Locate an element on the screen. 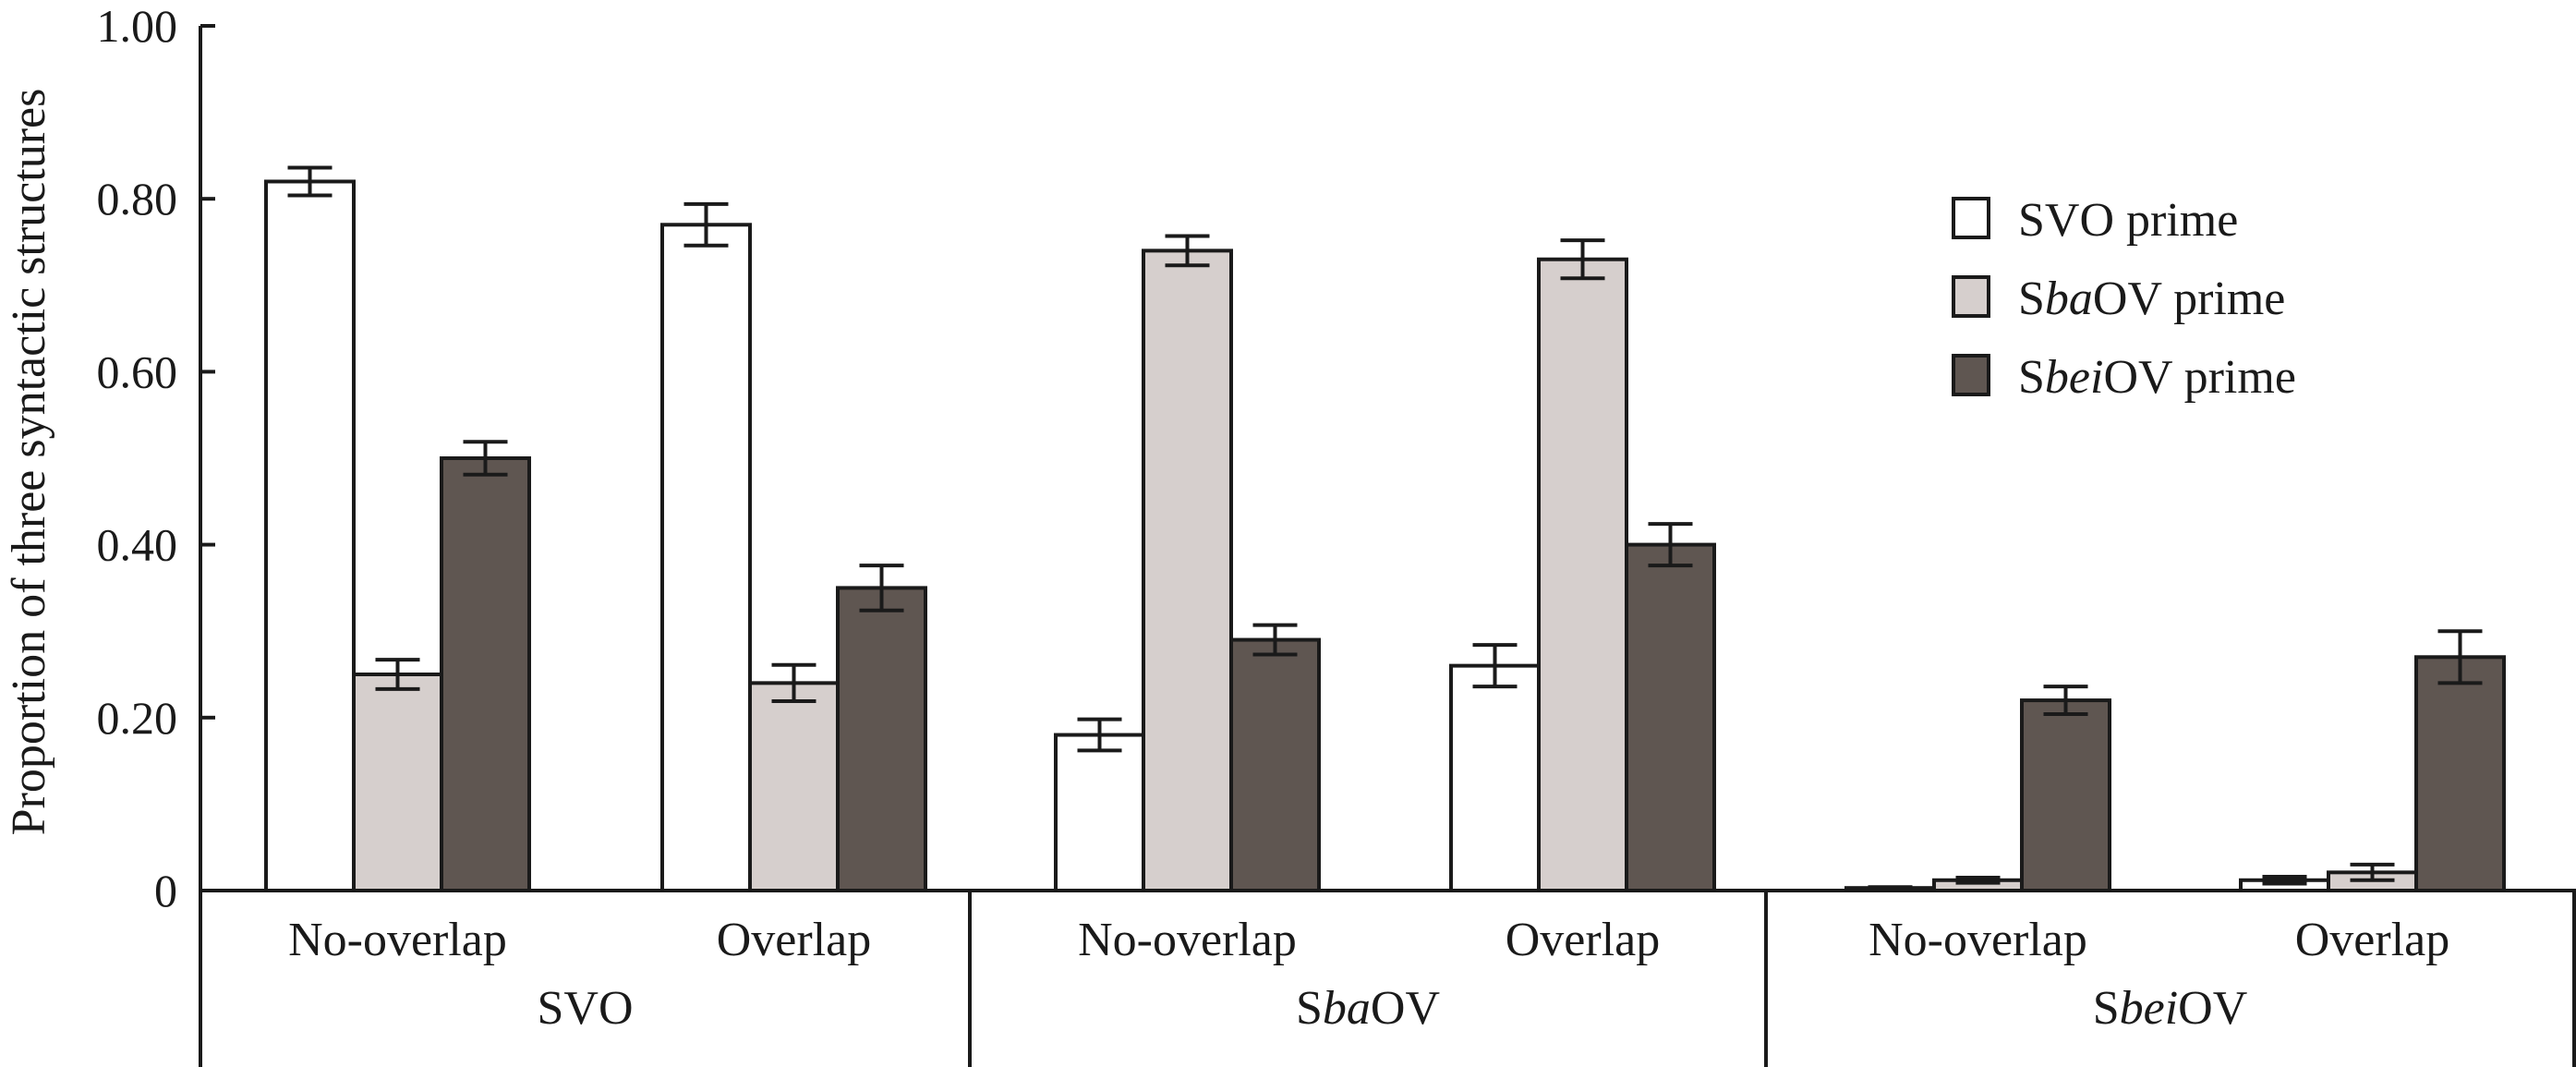 The height and width of the screenshot is (1067, 2576). y-axis: 0 0.20 0.40 0.60 0.80 1.00 is located at coordinates (156, 458).